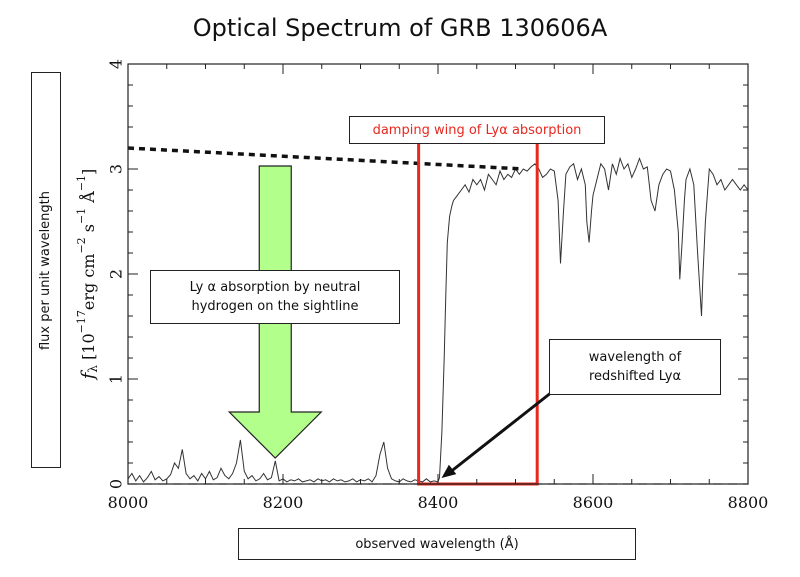  What do you see at coordinates (593, 502) in the screenshot?
I see `x-tick-label: 8600` at bounding box center [593, 502].